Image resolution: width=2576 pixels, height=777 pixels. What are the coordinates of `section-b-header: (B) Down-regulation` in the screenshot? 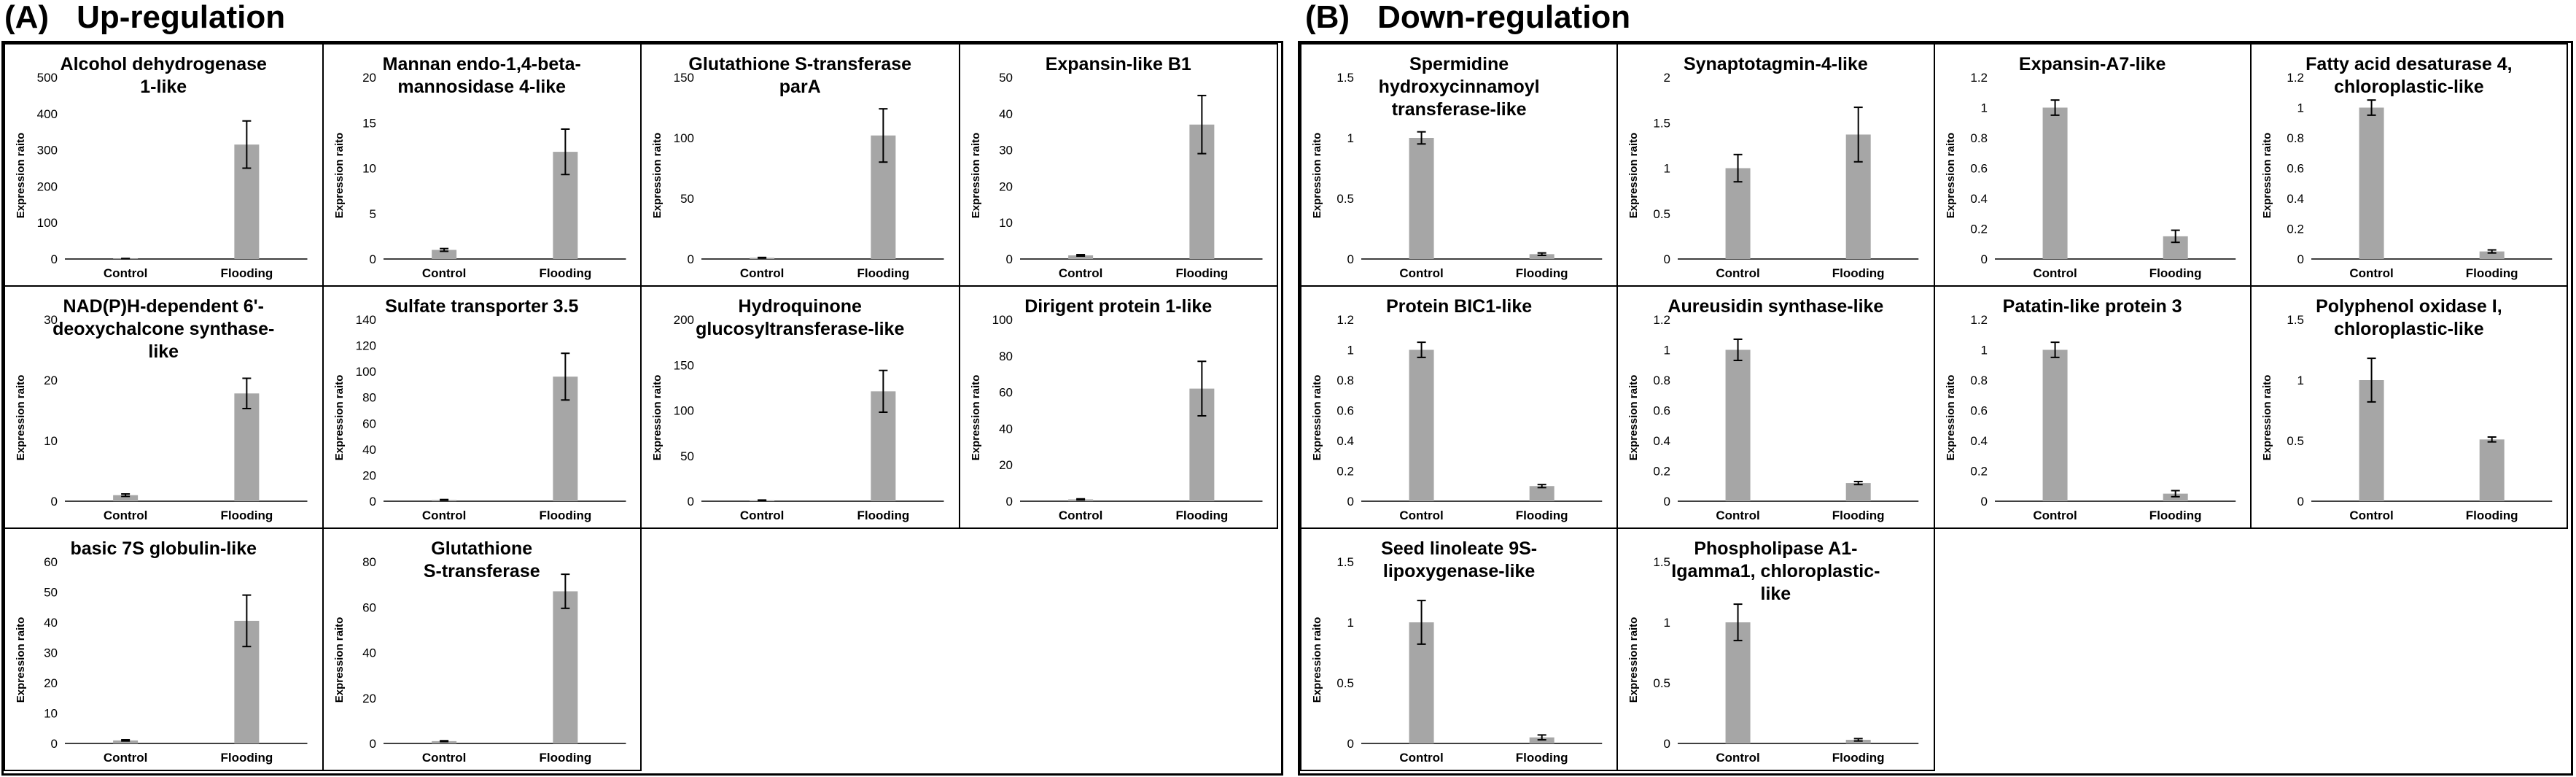 It's located at (1467, 18).